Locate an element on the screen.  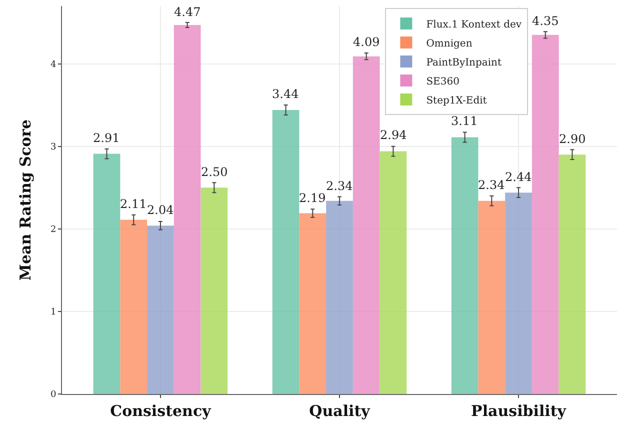
data-label: 2.11 is located at coordinates (133, 204).